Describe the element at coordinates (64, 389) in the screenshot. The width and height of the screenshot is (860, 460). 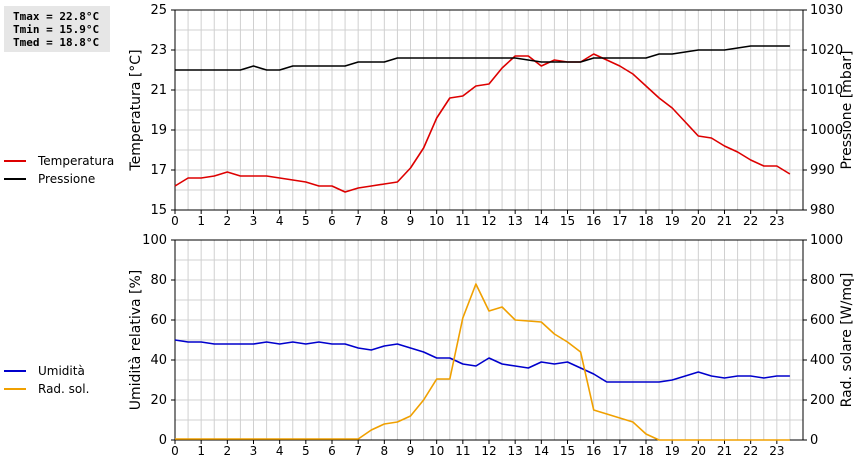
I see `legend-label-radiazione: Rad. sol.` at that location.